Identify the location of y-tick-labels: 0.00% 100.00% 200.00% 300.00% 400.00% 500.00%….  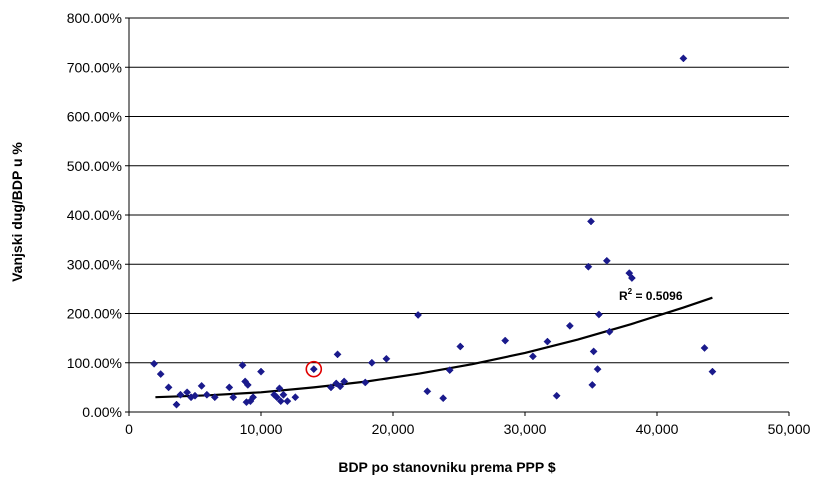
(94, 215).